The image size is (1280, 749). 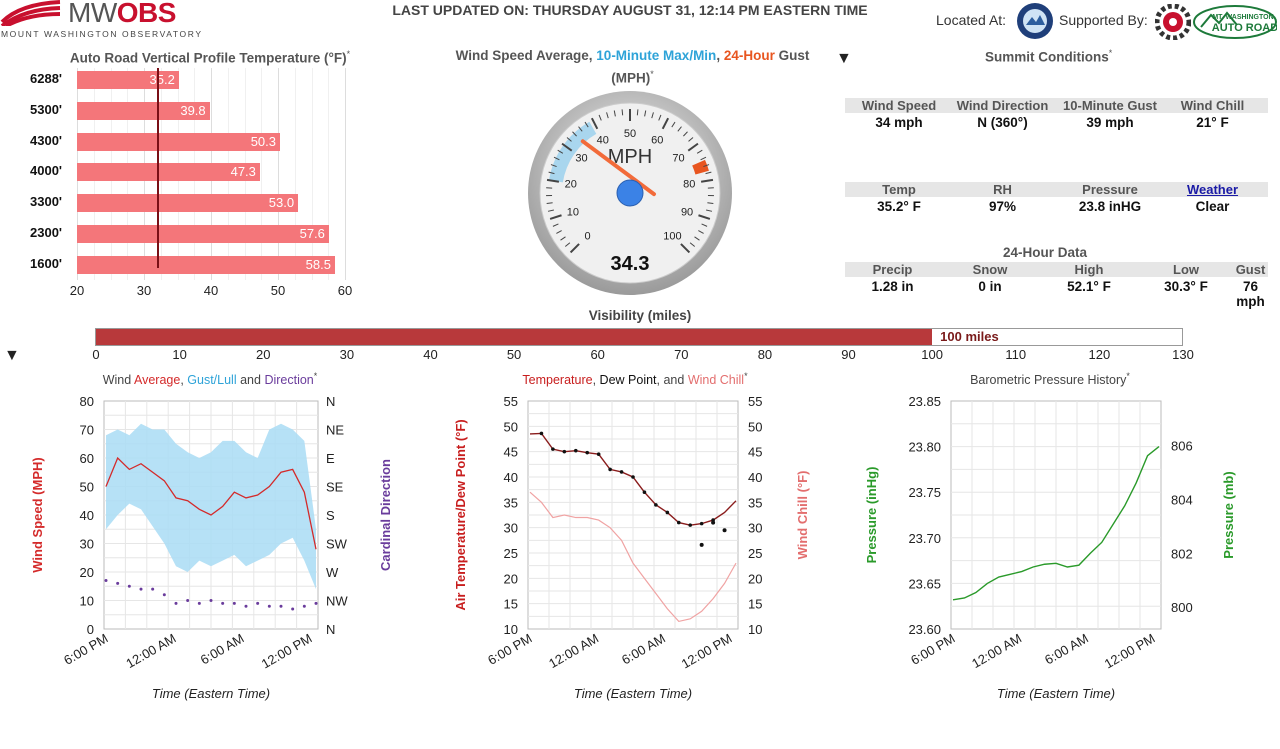 What do you see at coordinates (179, 354) in the screenshot?
I see `visibility-tick: 10` at bounding box center [179, 354].